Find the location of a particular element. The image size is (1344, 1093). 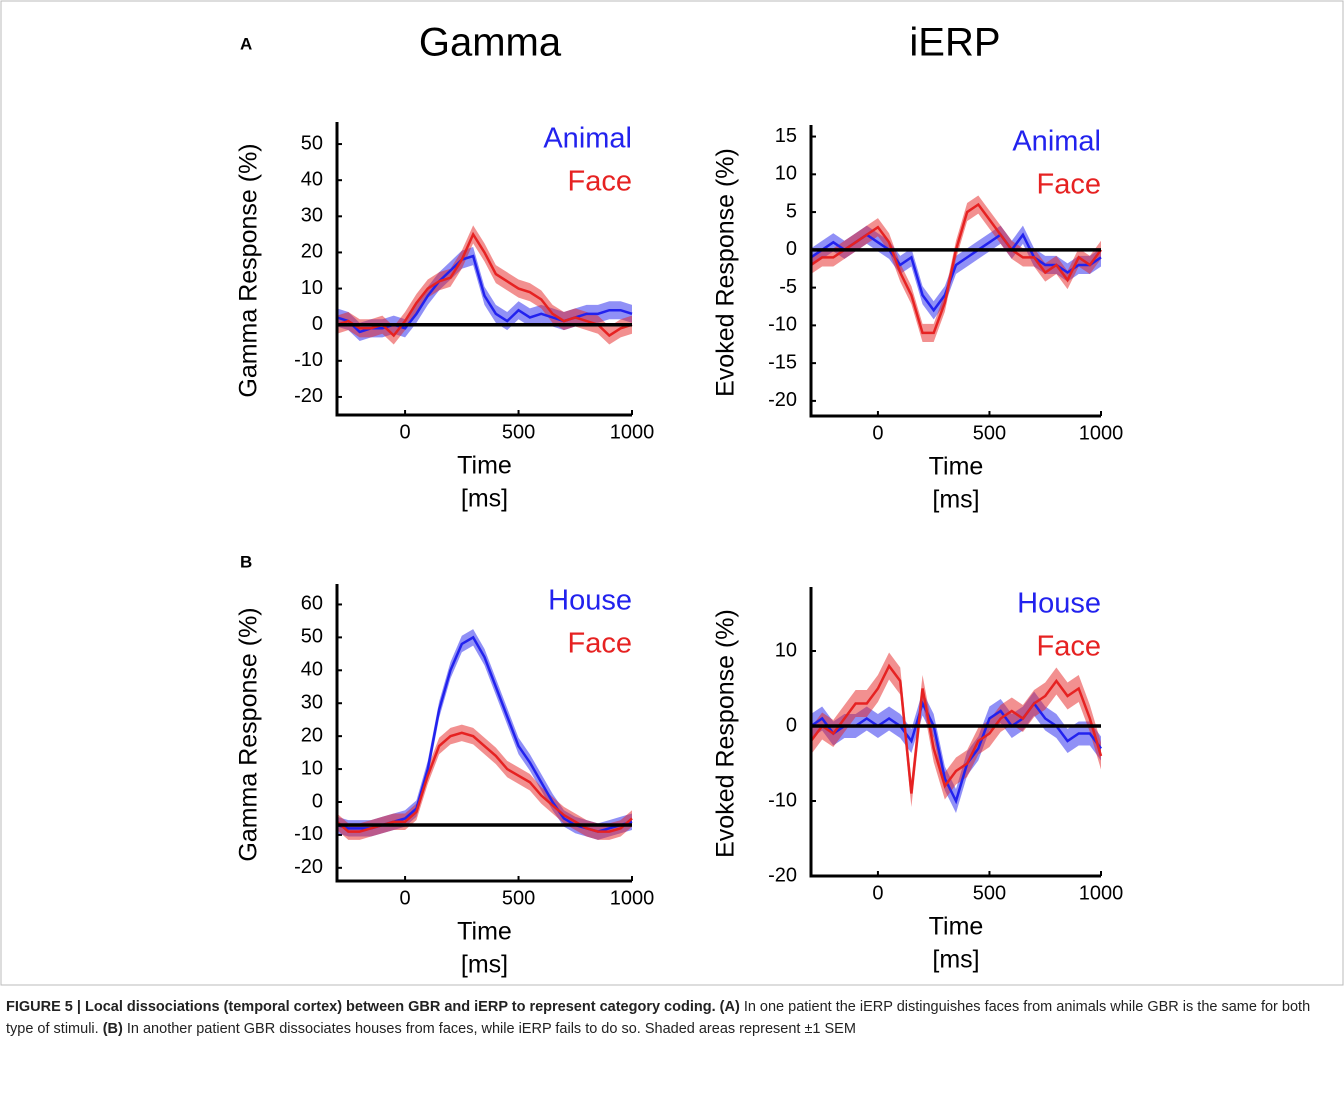

y-tick-label: 15 is located at coordinates (786, 136).